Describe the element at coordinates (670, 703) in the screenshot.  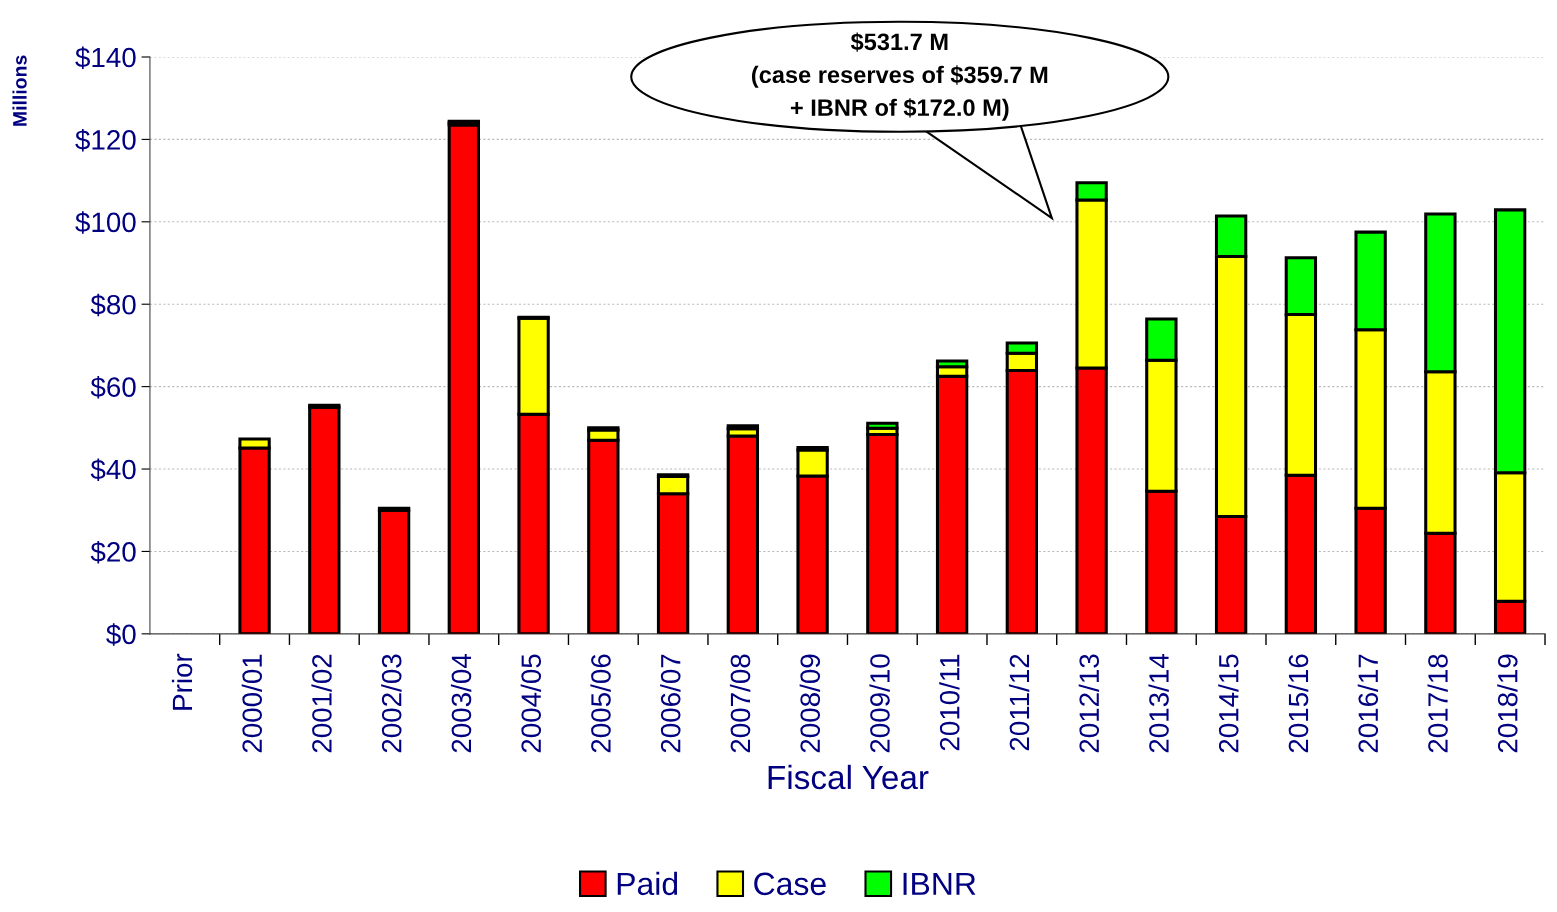
I see `x-tick-label: 2006/07` at that location.